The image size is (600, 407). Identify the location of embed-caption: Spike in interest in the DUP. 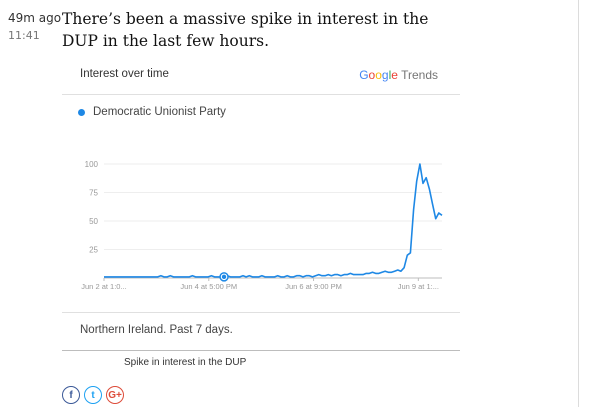
(185, 362).